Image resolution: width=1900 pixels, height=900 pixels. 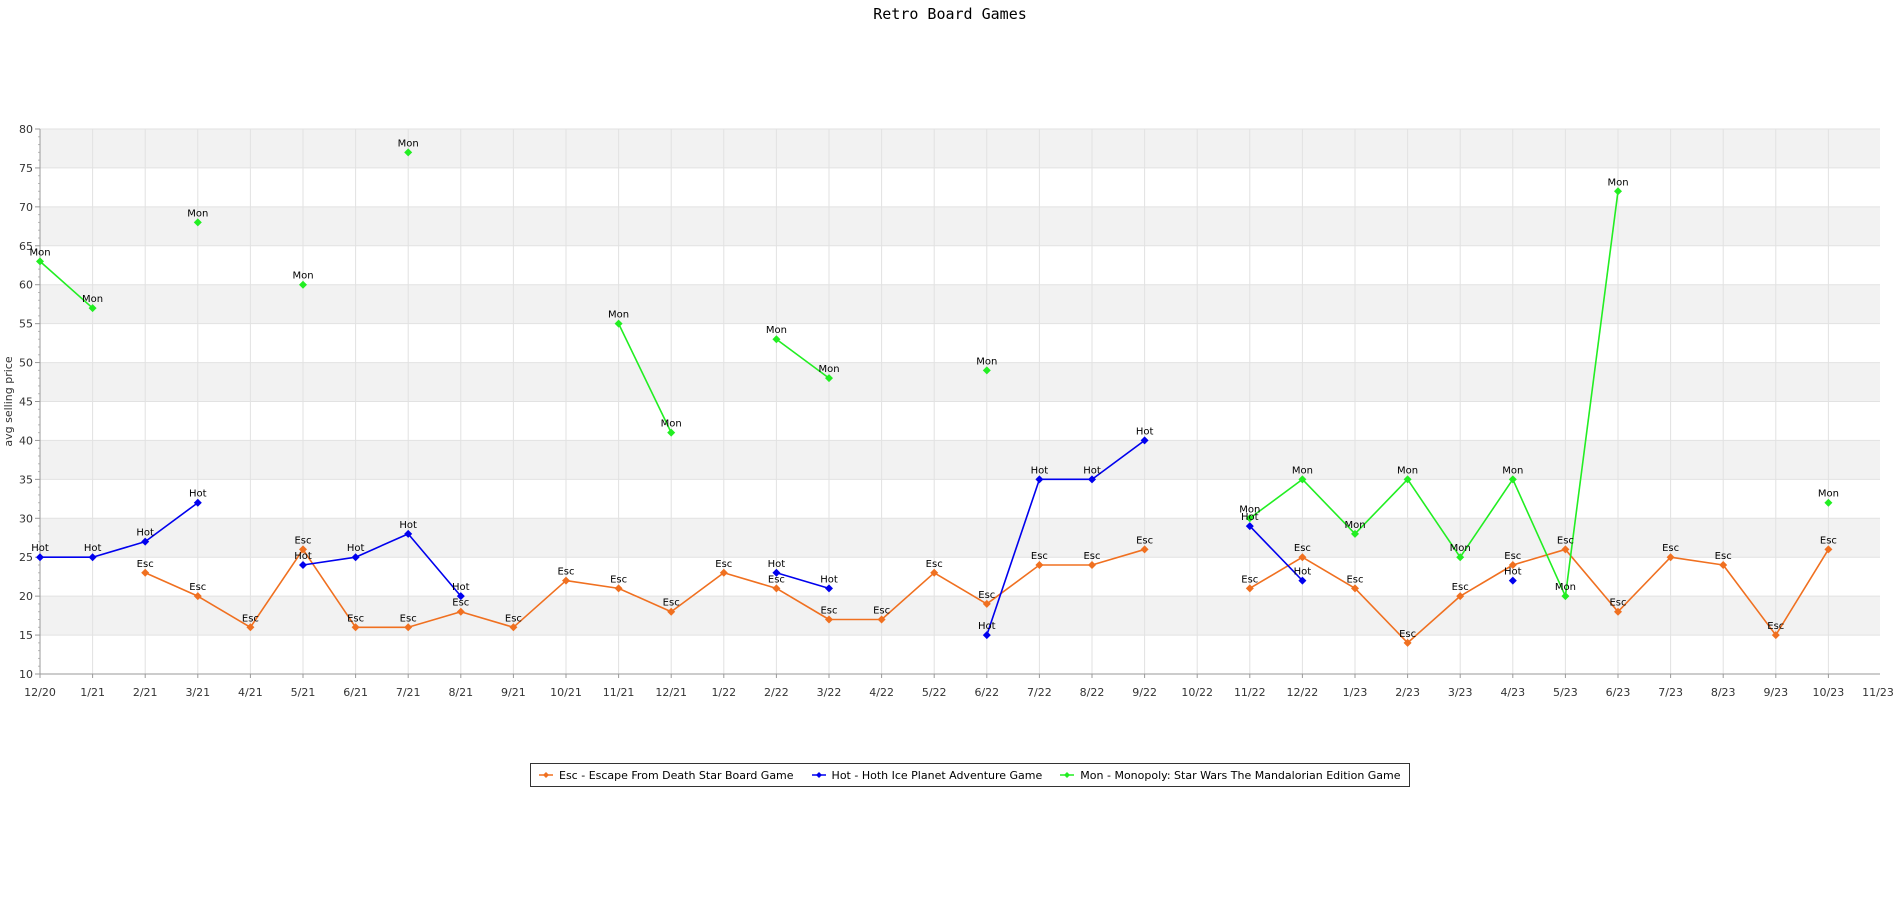 I want to click on x-tick-label: 7/22, so click(x=1039, y=692).